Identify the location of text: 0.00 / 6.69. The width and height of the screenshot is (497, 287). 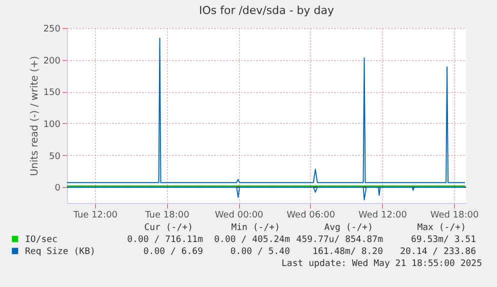
(173, 252).